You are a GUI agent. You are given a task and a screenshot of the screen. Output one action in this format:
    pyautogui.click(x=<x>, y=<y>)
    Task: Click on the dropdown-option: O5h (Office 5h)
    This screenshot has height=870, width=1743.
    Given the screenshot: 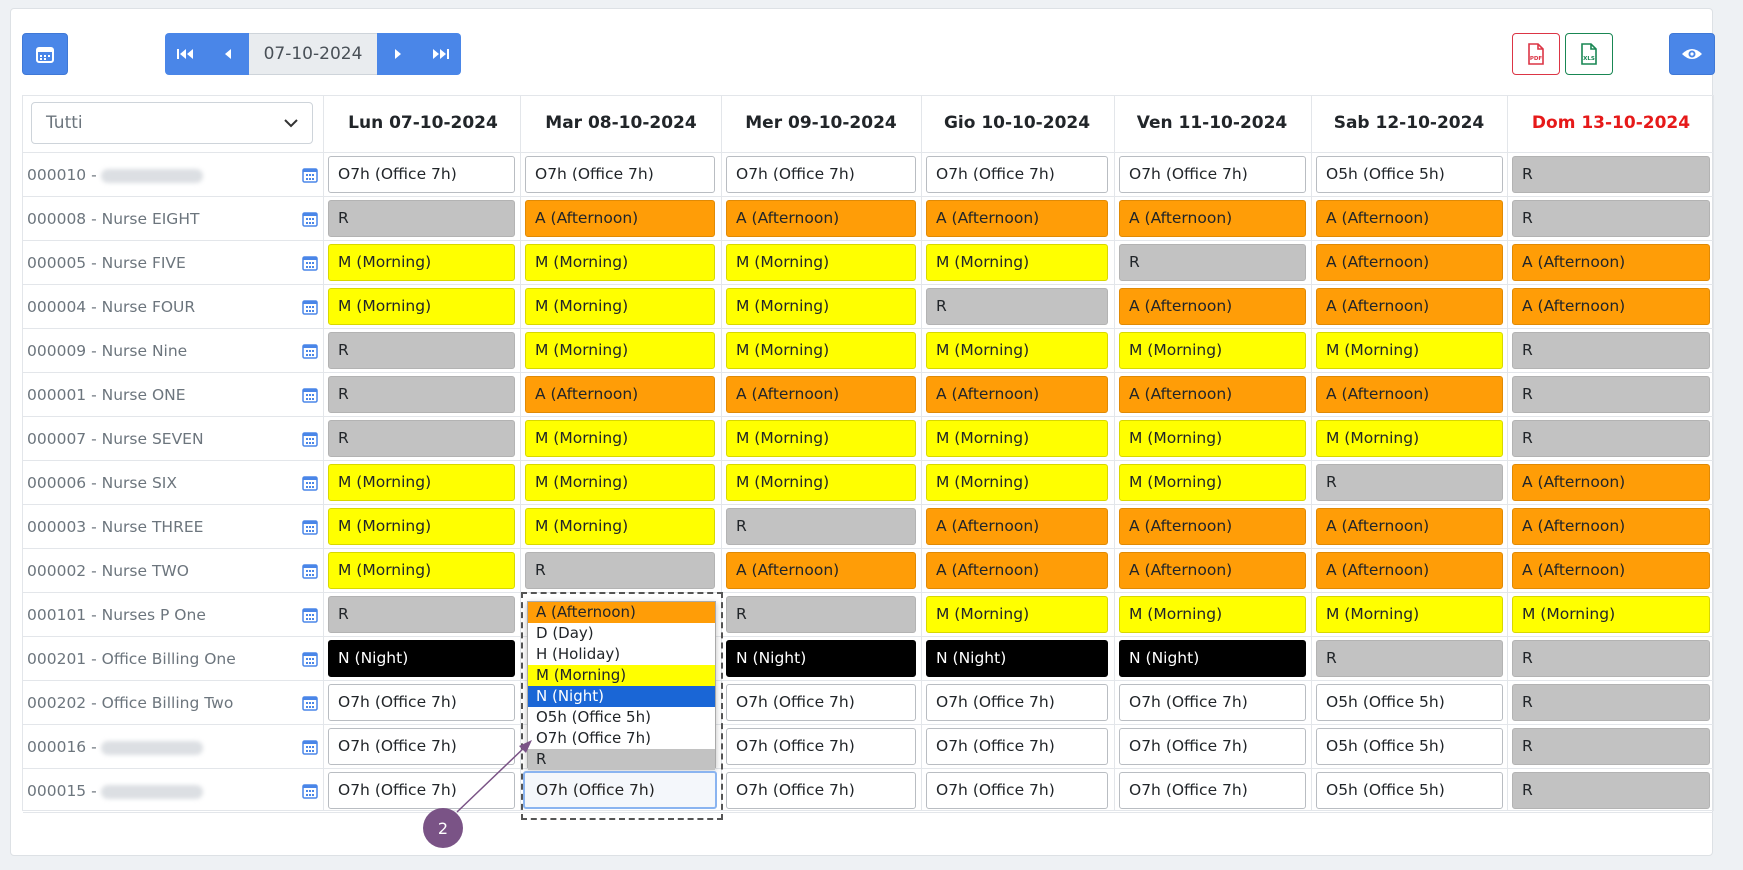 What is the action you would take?
    pyautogui.click(x=593, y=717)
    